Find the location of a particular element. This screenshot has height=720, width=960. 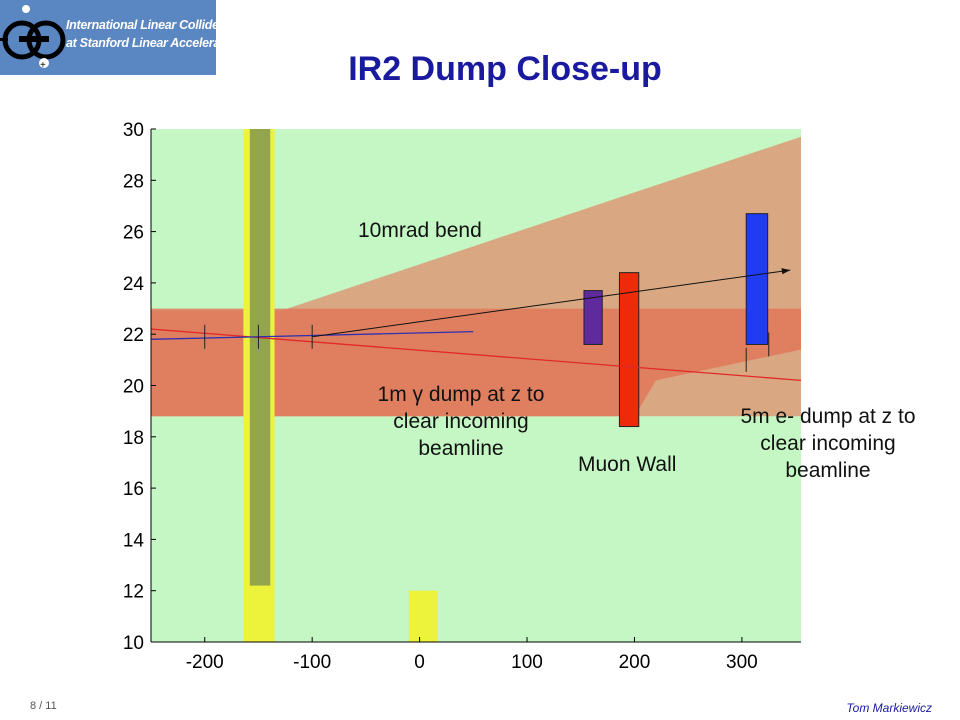

photon-dump-annotation-line-2: clear incoming is located at coordinates (461, 421).